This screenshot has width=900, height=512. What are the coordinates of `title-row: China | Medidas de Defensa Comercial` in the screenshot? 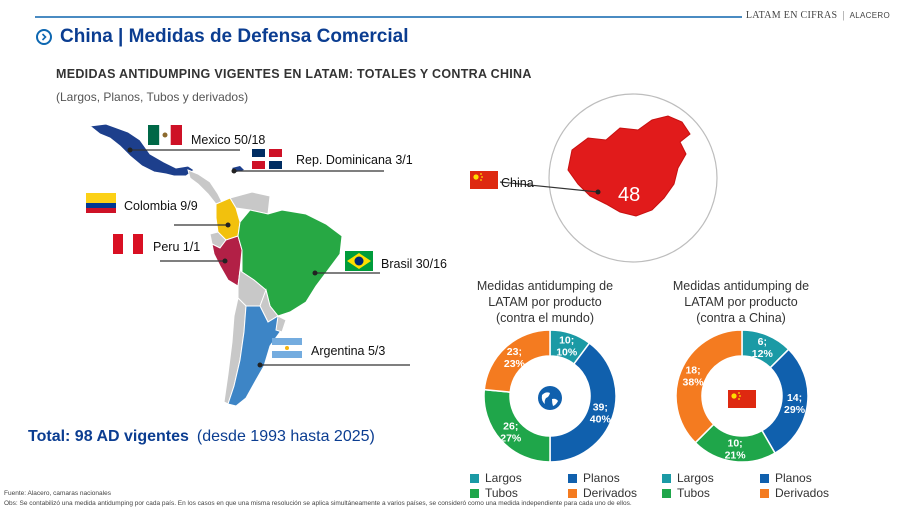 It's located at (222, 37).